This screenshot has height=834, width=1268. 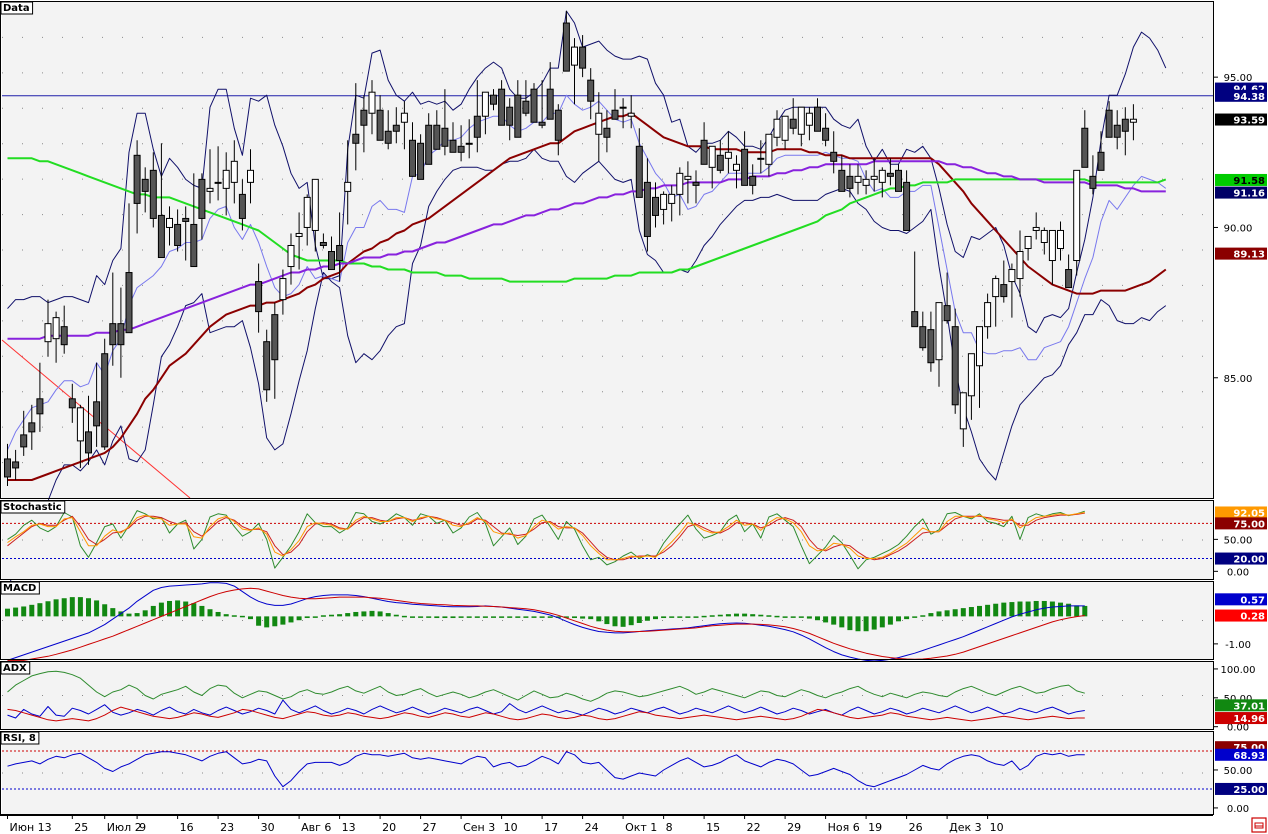 What do you see at coordinates (33, 507) in the screenshot?
I see `panel-title: Stochastic` at bounding box center [33, 507].